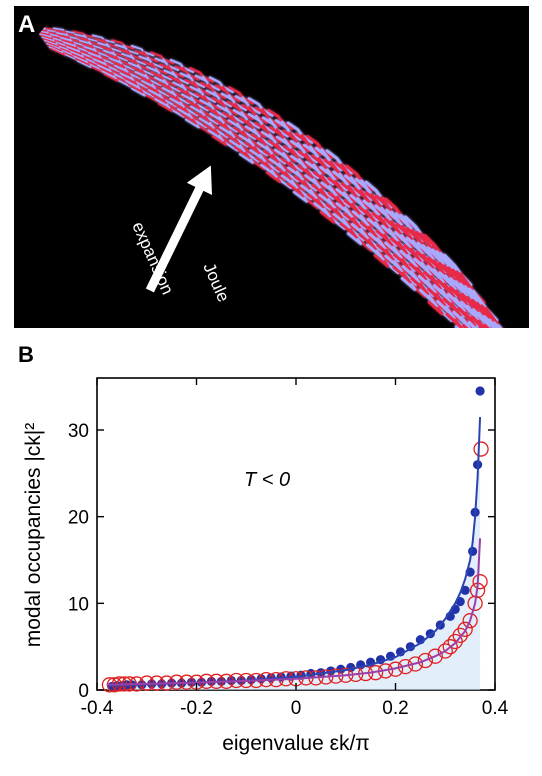 This screenshot has height=776, width=542. I want to click on x-tick-label: 0.2, so click(395, 708).